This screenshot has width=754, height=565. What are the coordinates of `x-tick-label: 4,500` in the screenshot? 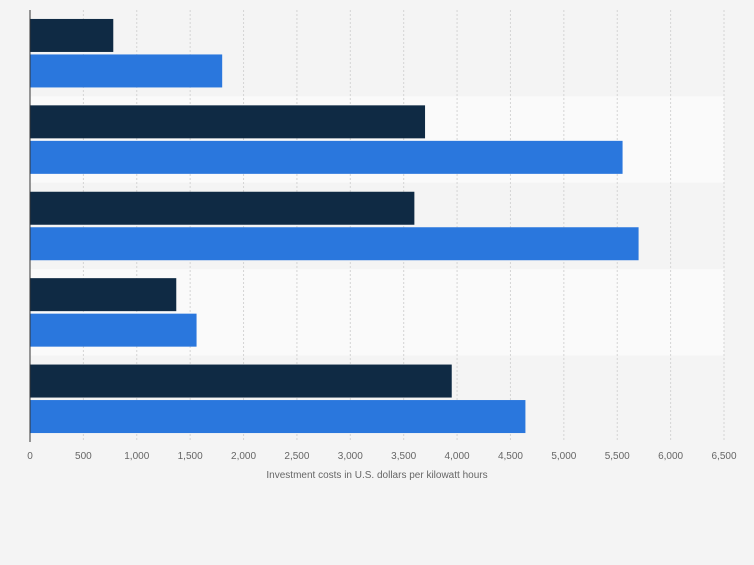 It's located at (510, 456).